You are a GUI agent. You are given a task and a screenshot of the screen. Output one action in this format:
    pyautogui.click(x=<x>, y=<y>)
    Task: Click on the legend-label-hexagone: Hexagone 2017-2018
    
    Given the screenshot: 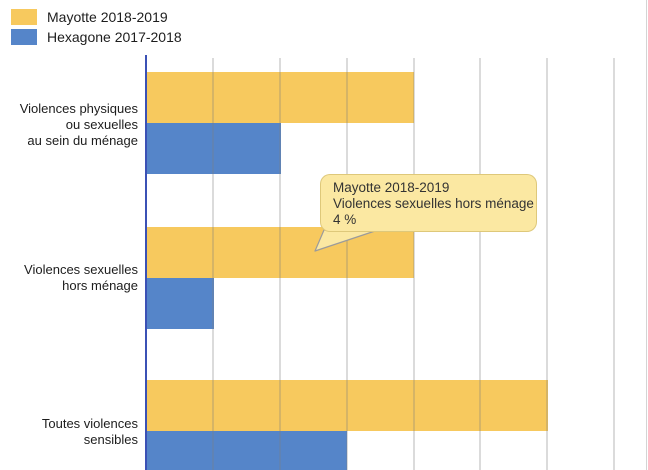 What is the action you would take?
    pyautogui.click(x=114, y=37)
    